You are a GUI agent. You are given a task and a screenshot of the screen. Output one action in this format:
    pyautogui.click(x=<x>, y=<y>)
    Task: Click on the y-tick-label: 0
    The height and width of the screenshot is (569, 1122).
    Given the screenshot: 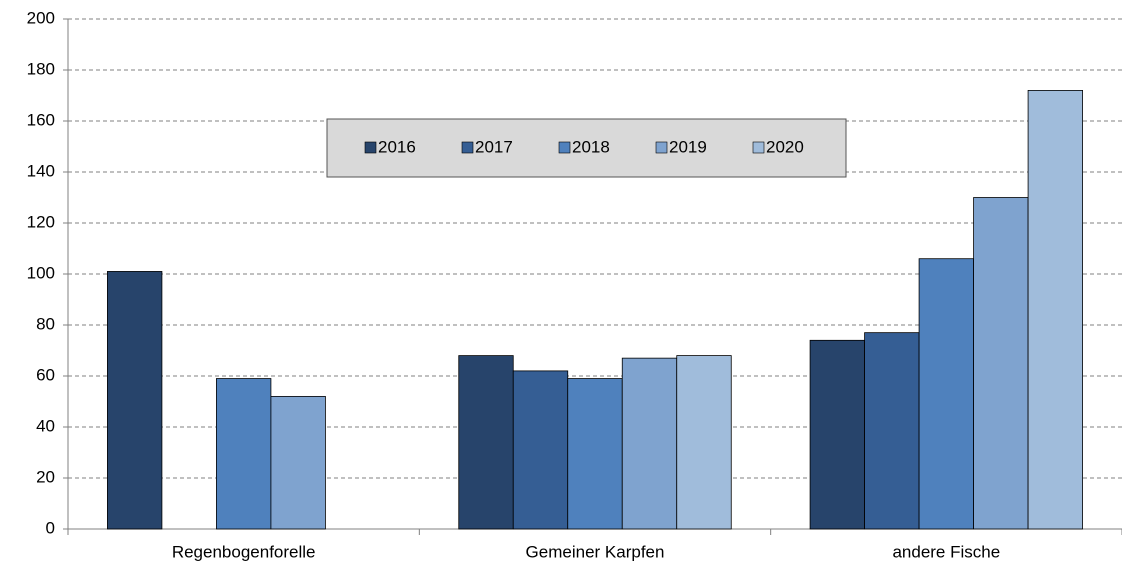 What is the action you would take?
    pyautogui.click(x=50, y=527)
    